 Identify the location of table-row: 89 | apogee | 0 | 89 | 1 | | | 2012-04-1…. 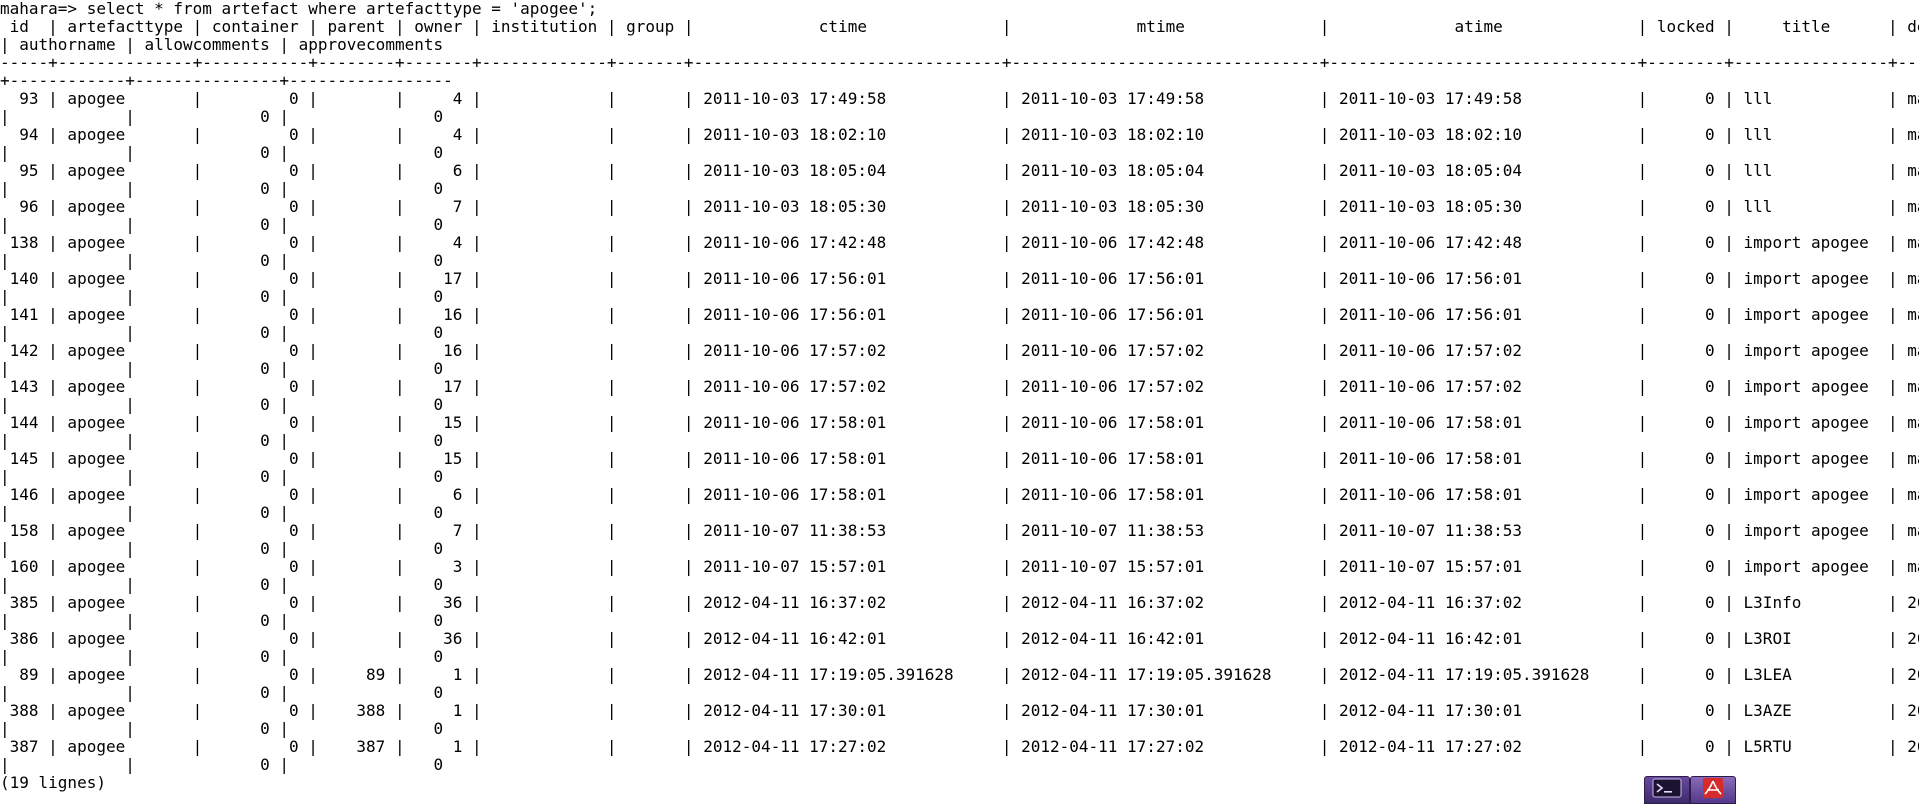
(969, 674).